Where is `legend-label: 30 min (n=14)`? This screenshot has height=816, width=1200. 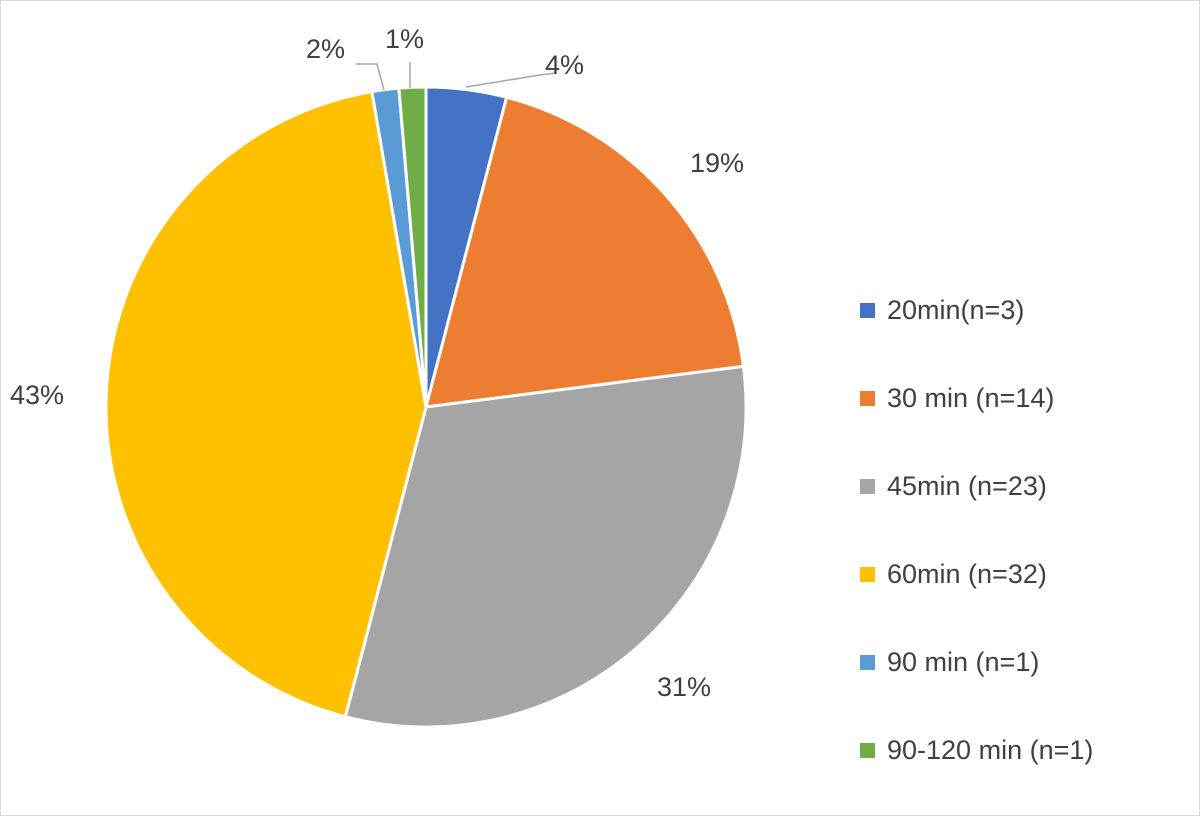 legend-label: 30 min (n=14) is located at coordinates (971, 397).